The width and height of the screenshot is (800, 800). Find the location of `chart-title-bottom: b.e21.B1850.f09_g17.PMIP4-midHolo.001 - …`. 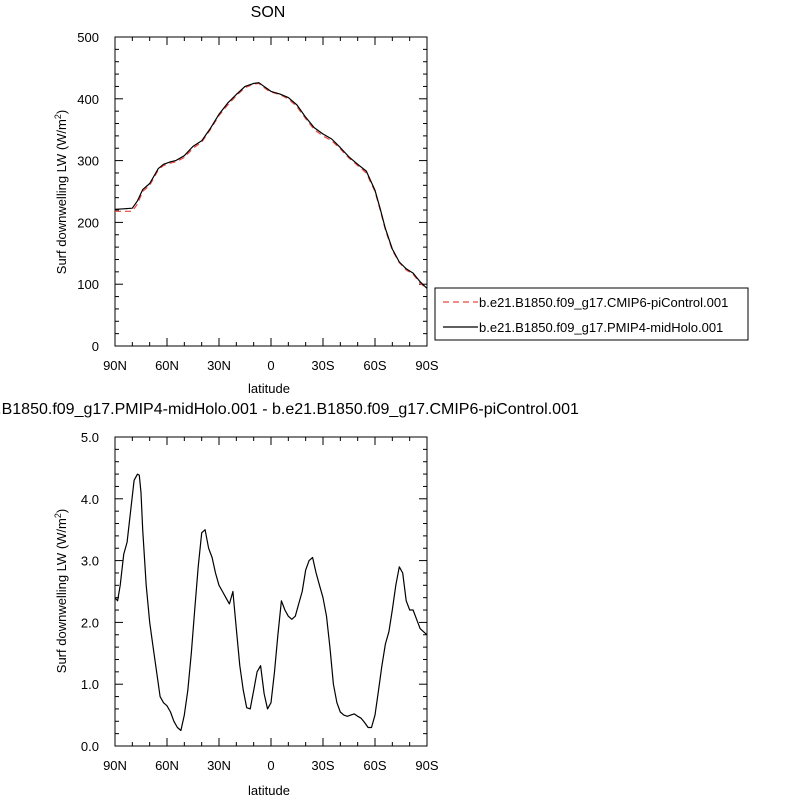

chart-title-bottom: b.e21.B1850.f09_g17.PMIP4-midHolo.001 - … is located at coordinates (289, 409).